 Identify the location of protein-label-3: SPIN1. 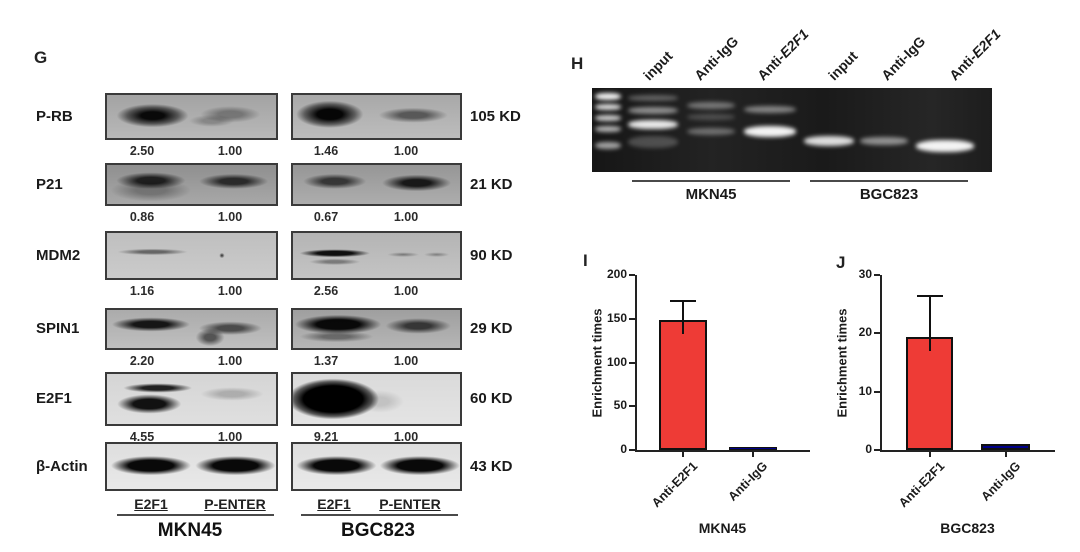
(58, 328).